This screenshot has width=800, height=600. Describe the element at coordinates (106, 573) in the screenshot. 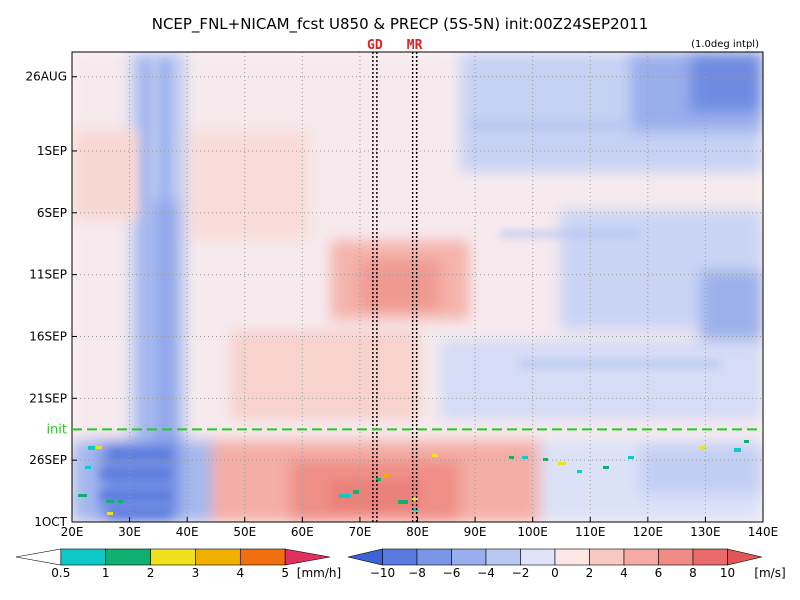

I see `colorbar-label: 1` at that location.